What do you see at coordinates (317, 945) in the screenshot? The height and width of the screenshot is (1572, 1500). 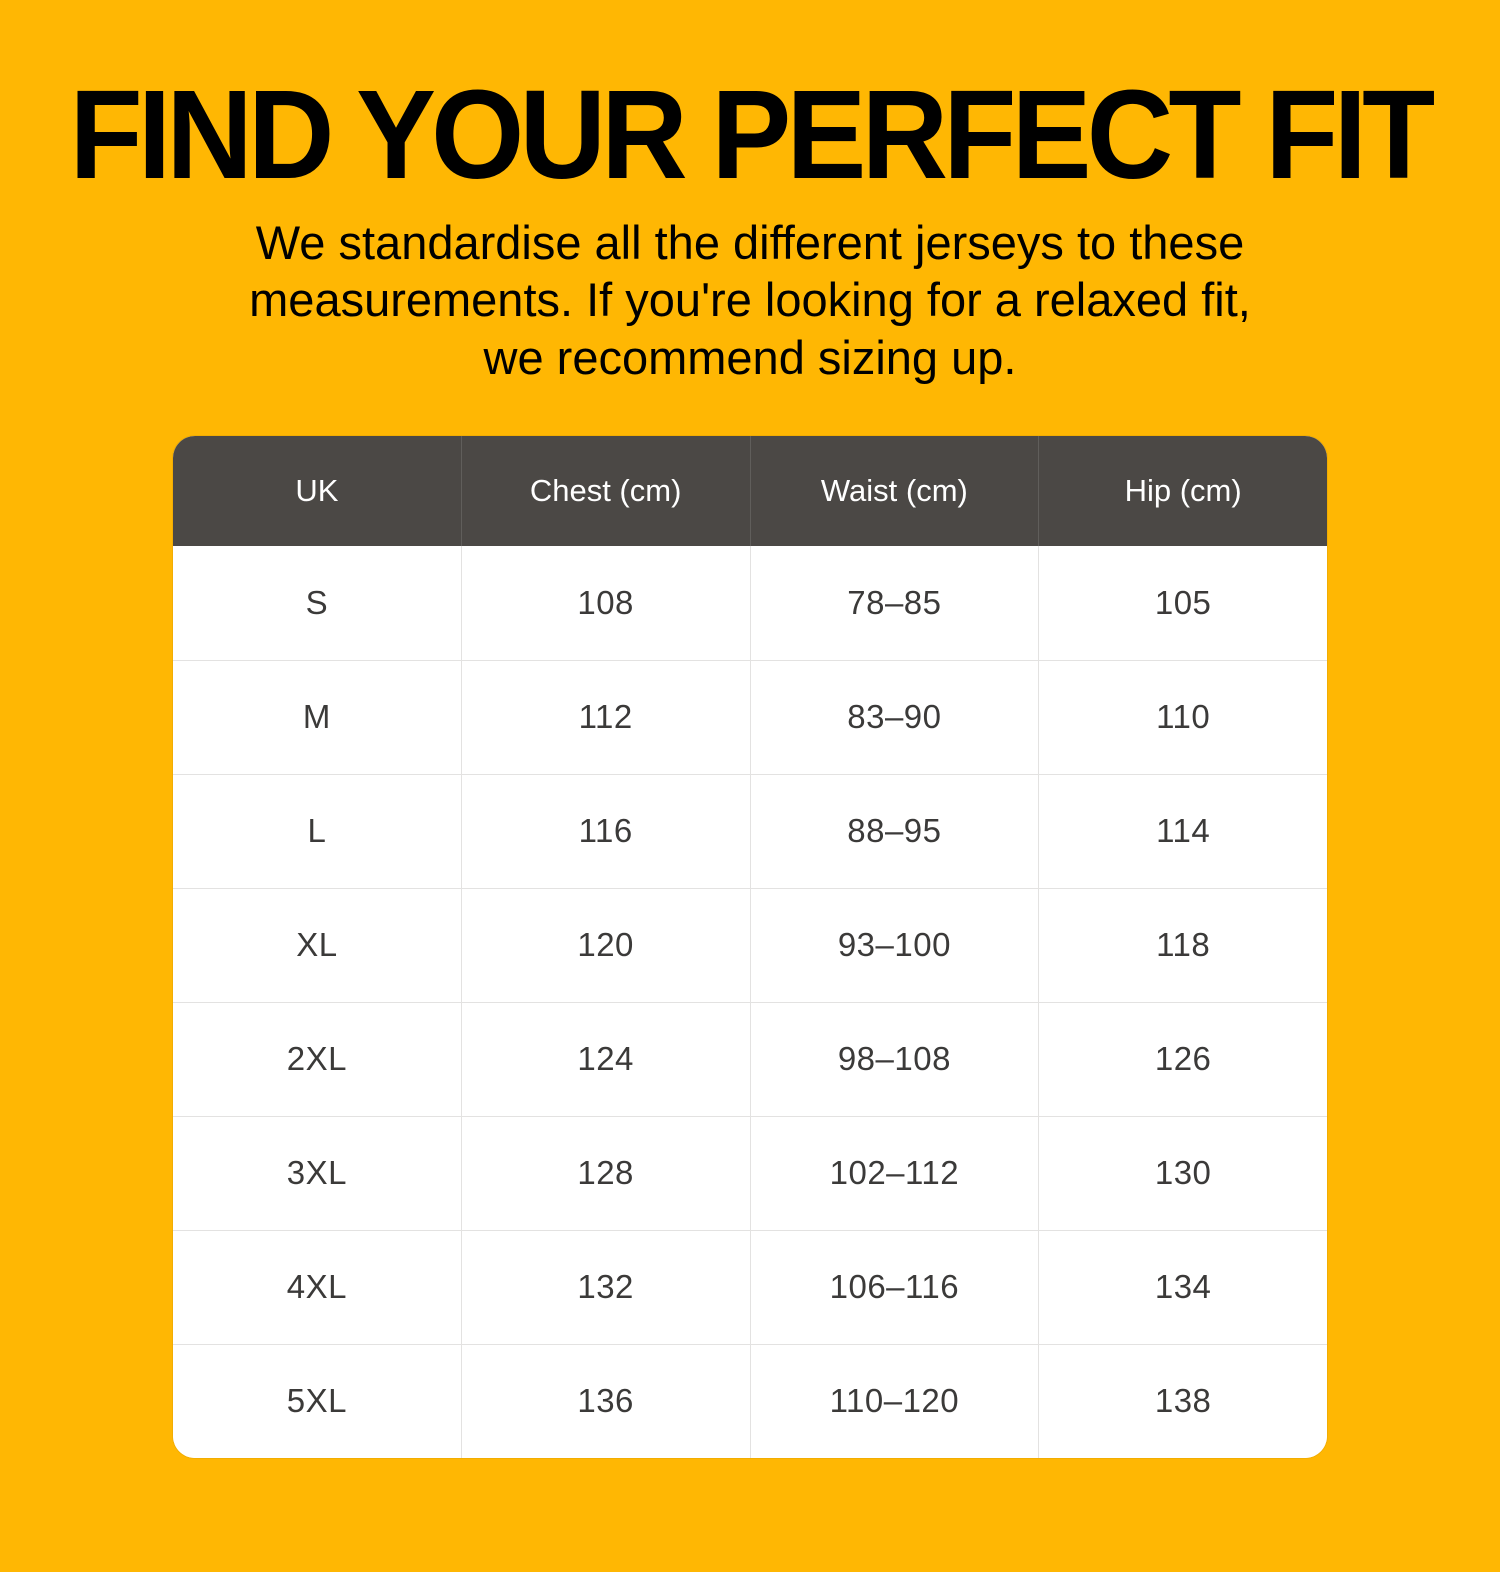 I see `size-label: XL` at bounding box center [317, 945].